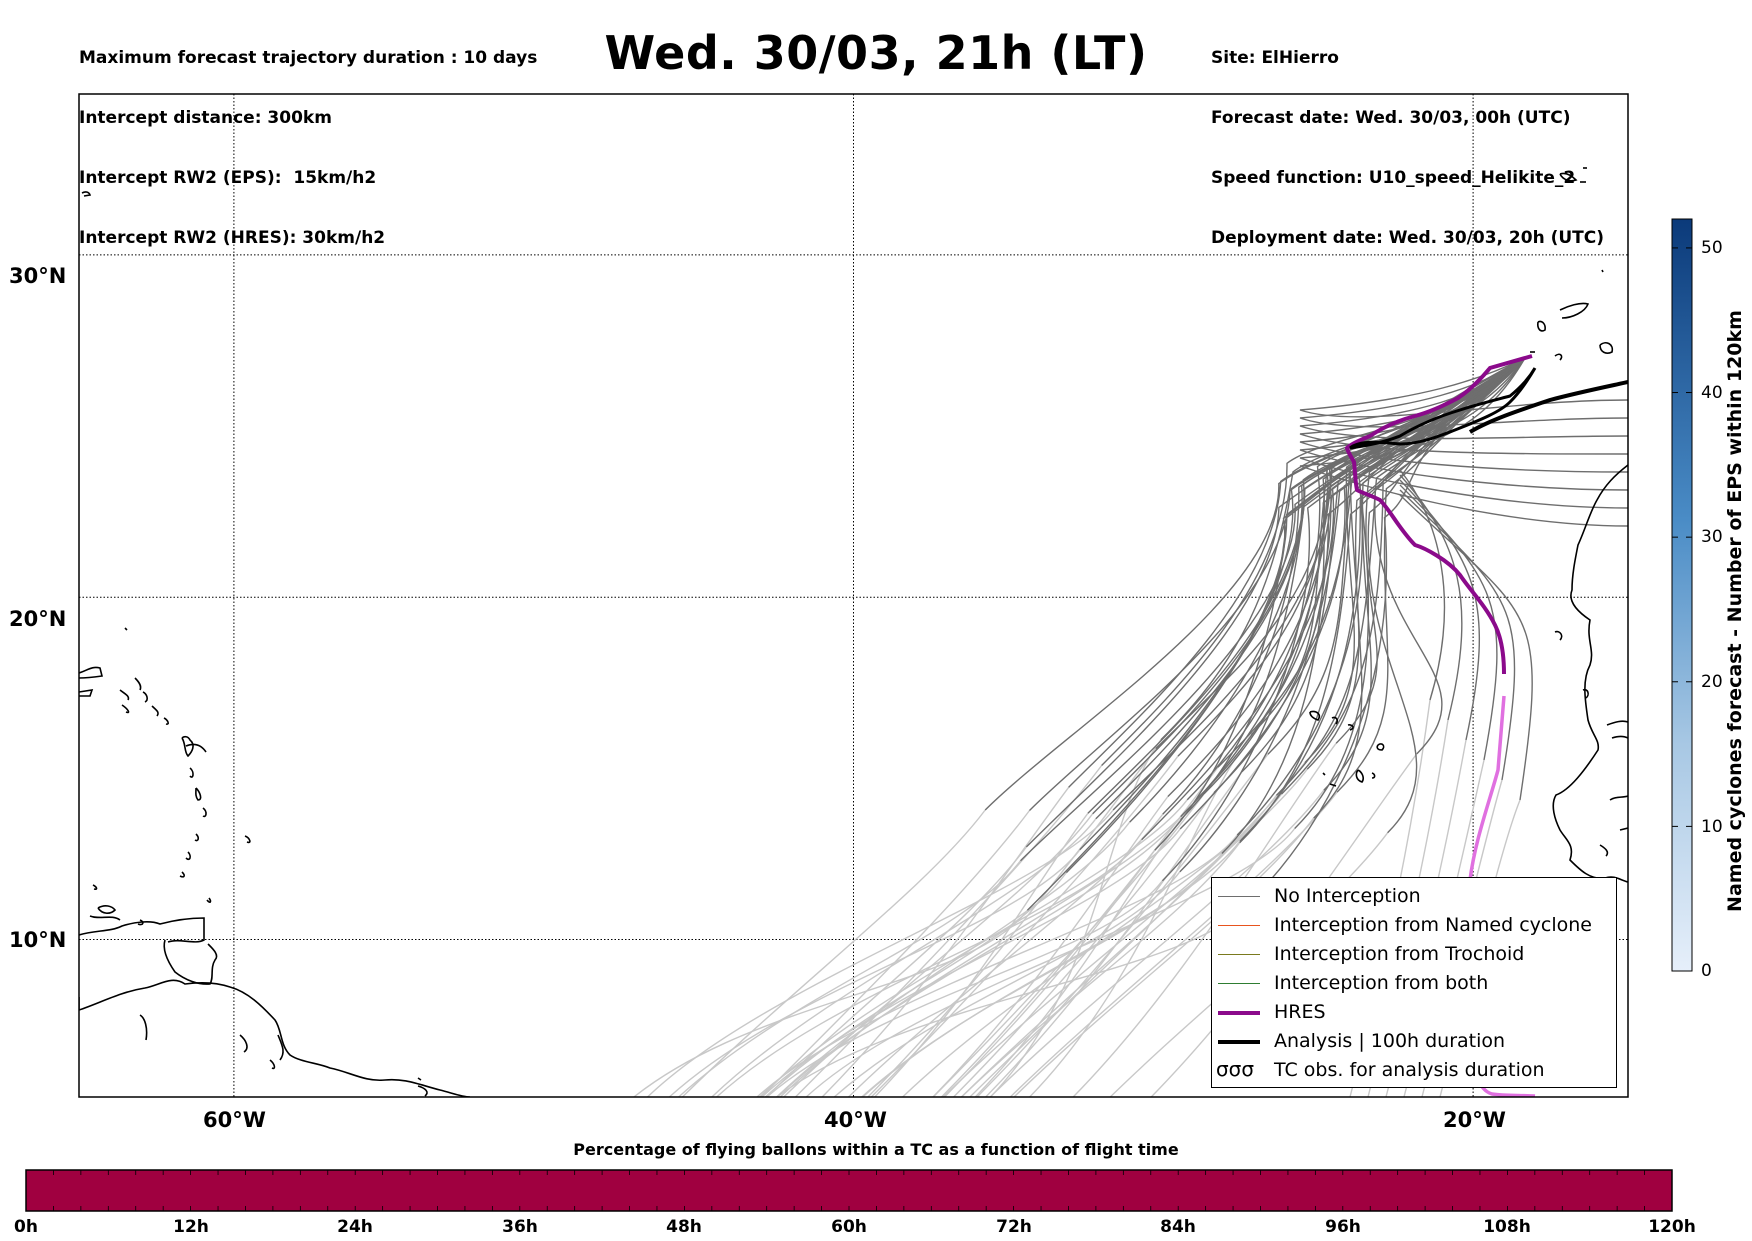 Image resolution: width=1752 pixels, height=1241 pixels. What do you see at coordinates (38, 940) in the screenshot?
I see `lat-label-10n: 10°N` at bounding box center [38, 940].